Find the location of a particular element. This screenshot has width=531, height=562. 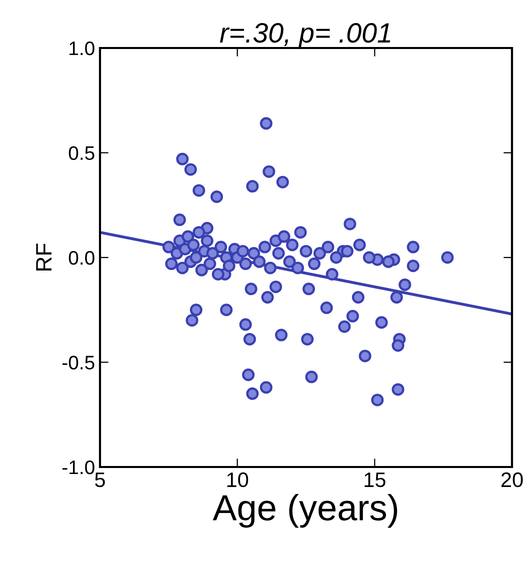

x-tick-label: 10 is located at coordinates (237, 480).